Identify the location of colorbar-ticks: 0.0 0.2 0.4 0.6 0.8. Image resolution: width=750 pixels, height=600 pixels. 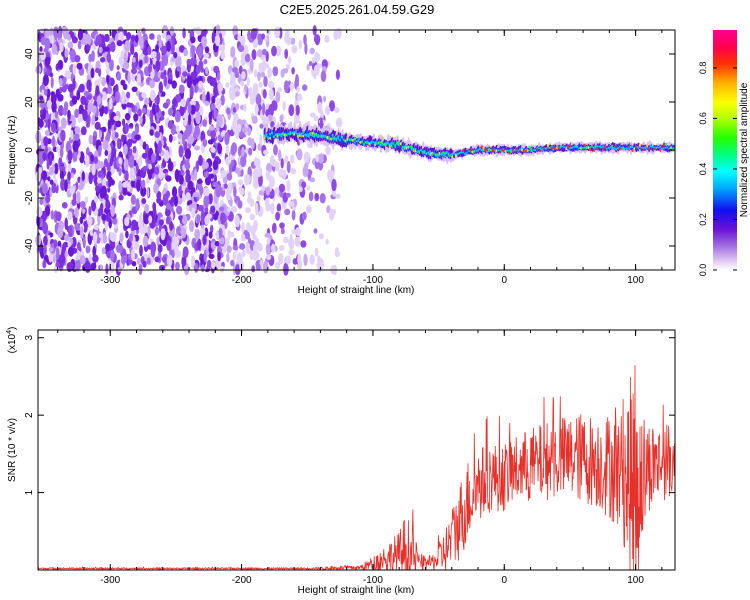
(717, 169).